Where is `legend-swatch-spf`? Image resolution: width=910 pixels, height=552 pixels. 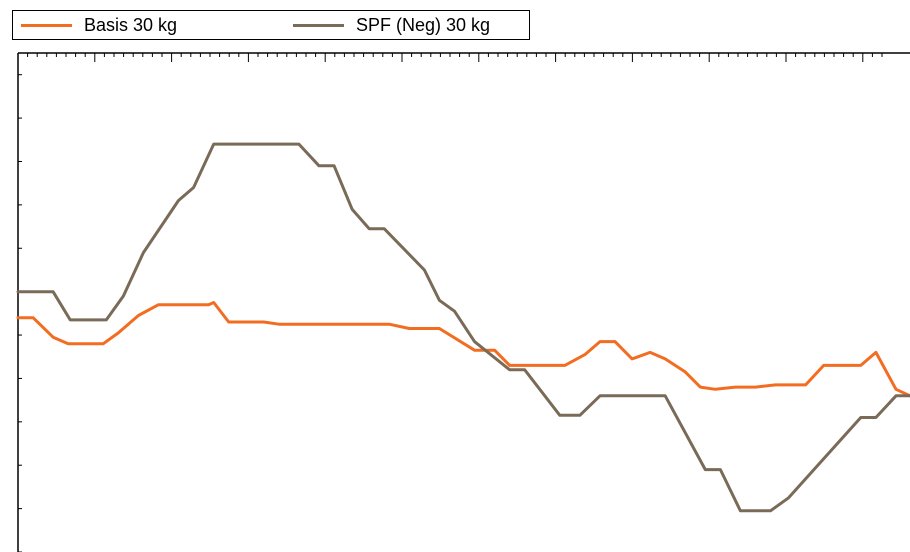 legend-swatch-spf is located at coordinates (318, 25).